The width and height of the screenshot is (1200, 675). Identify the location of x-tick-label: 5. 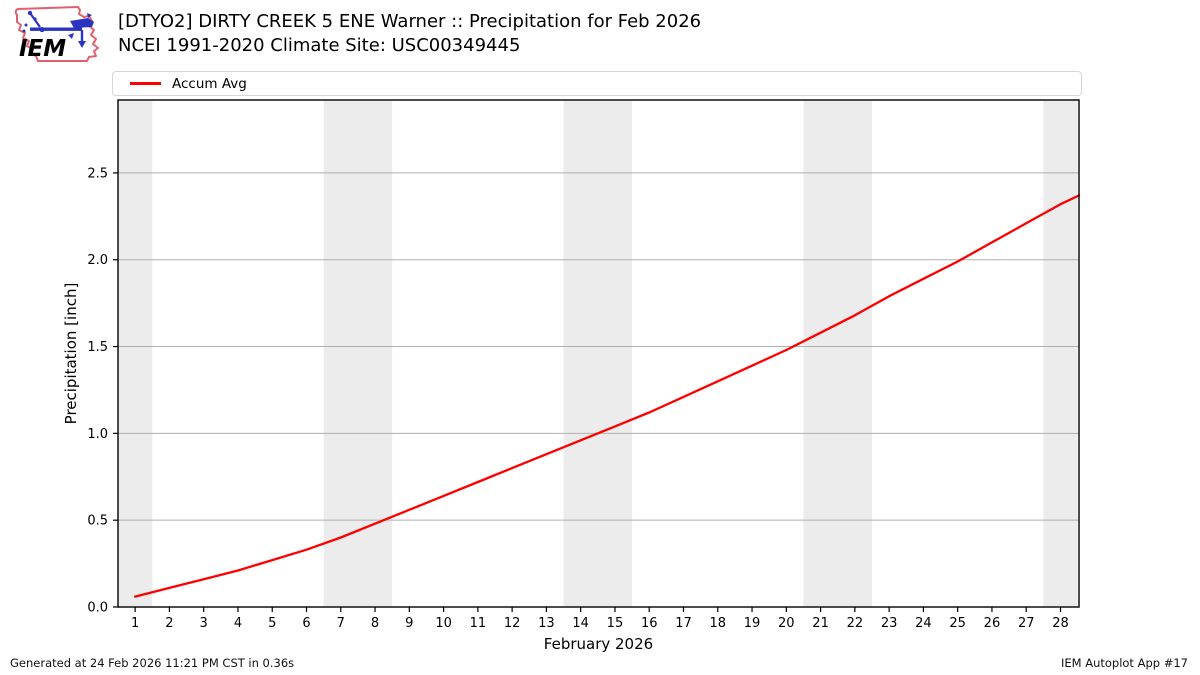
(272, 623).